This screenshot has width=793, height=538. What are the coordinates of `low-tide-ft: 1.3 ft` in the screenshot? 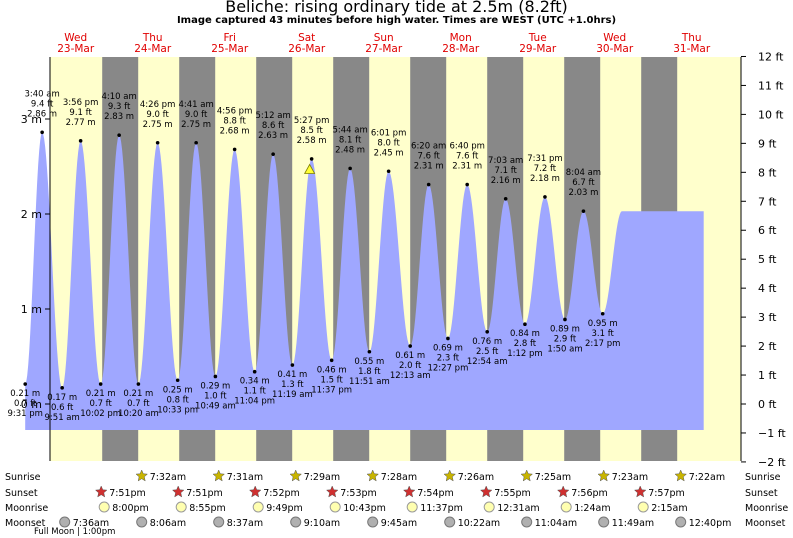 It's located at (292, 385).